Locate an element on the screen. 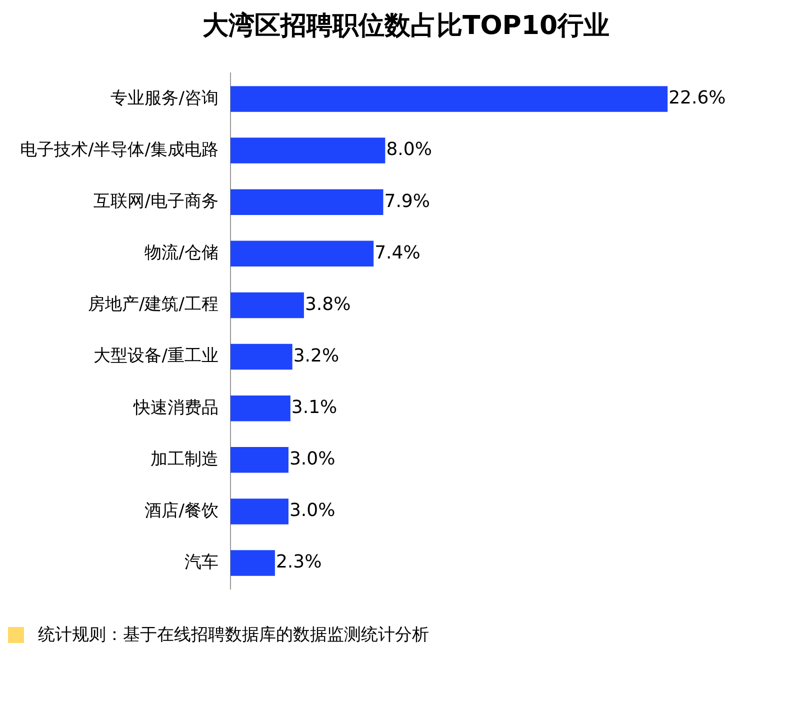 The image size is (812, 727). data-label: 3.8% is located at coordinates (327, 304).